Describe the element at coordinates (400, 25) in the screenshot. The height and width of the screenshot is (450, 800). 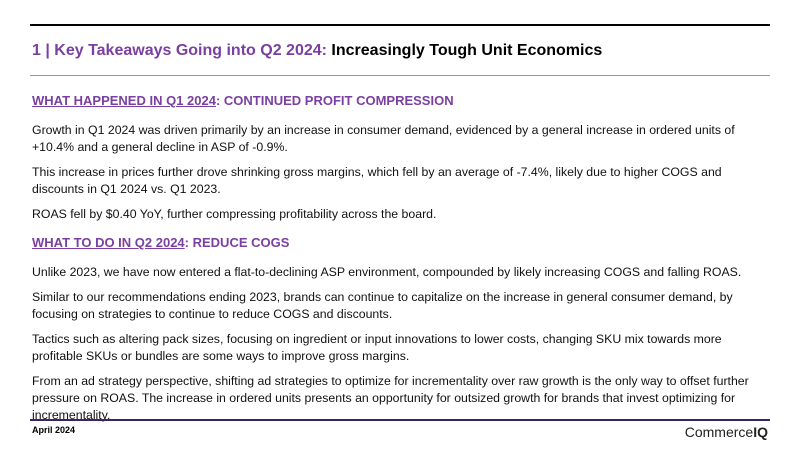
I see `top-rule` at that location.